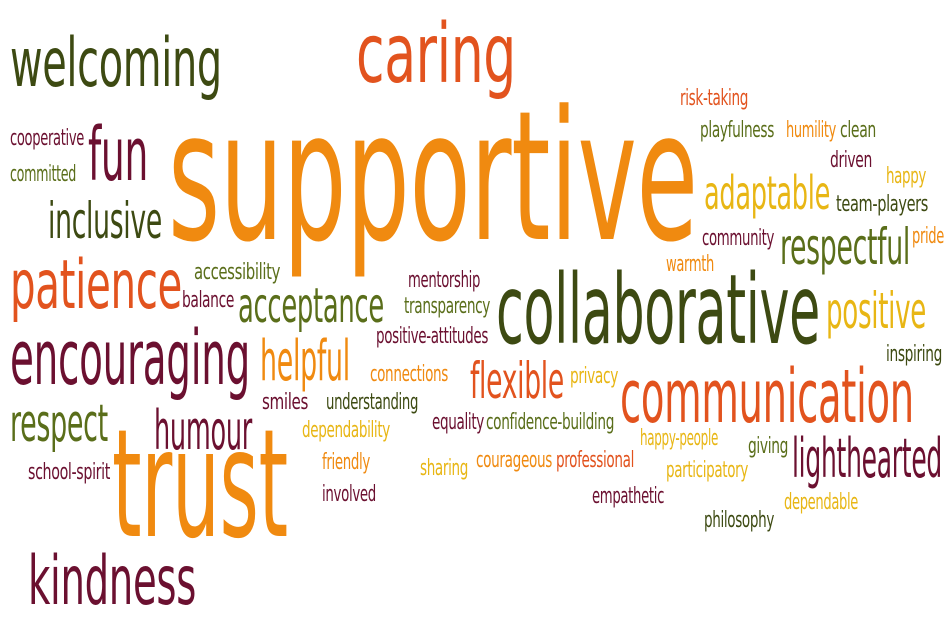 The height and width of the screenshot is (618, 952). What do you see at coordinates (59, 424) in the screenshot?
I see `word-respect: respect` at bounding box center [59, 424].